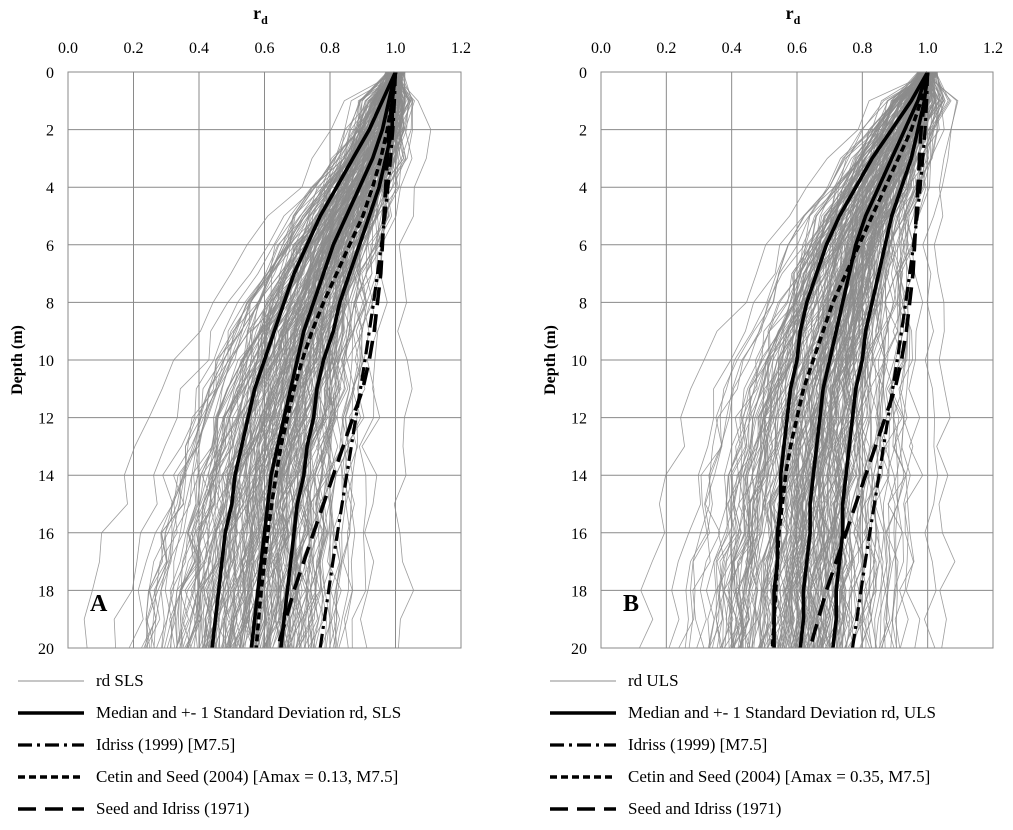  I want to click on panel-label: B, so click(631, 604).